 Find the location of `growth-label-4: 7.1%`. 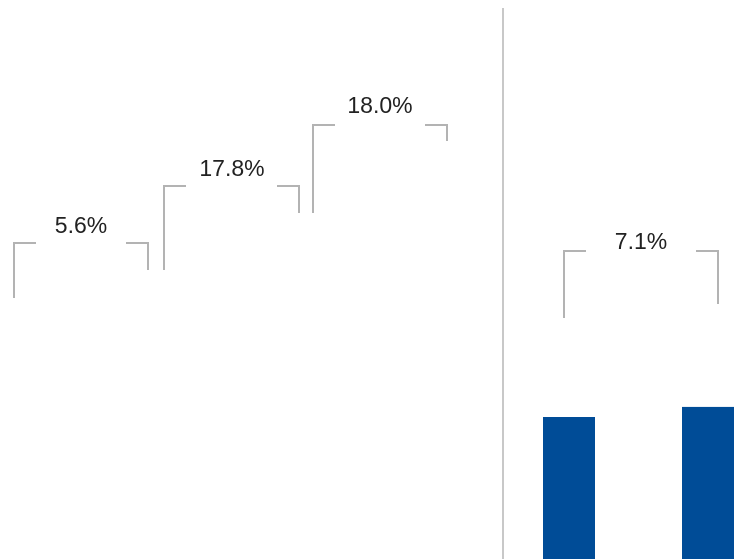

growth-label-4: 7.1% is located at coordinates (641, 241).